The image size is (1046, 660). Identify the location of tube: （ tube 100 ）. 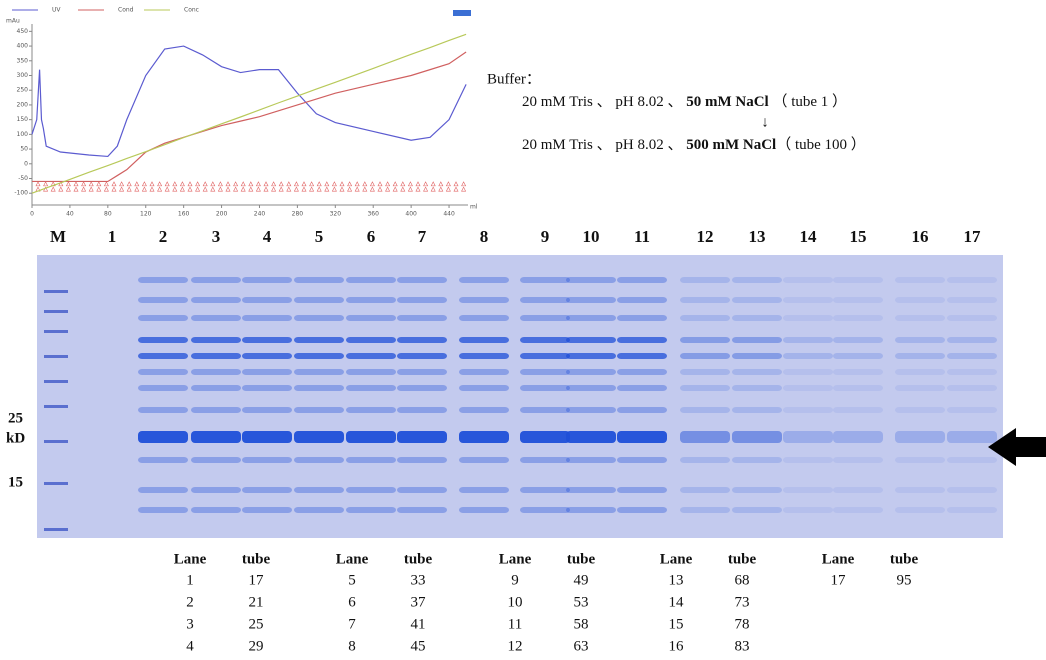
(821, 144).